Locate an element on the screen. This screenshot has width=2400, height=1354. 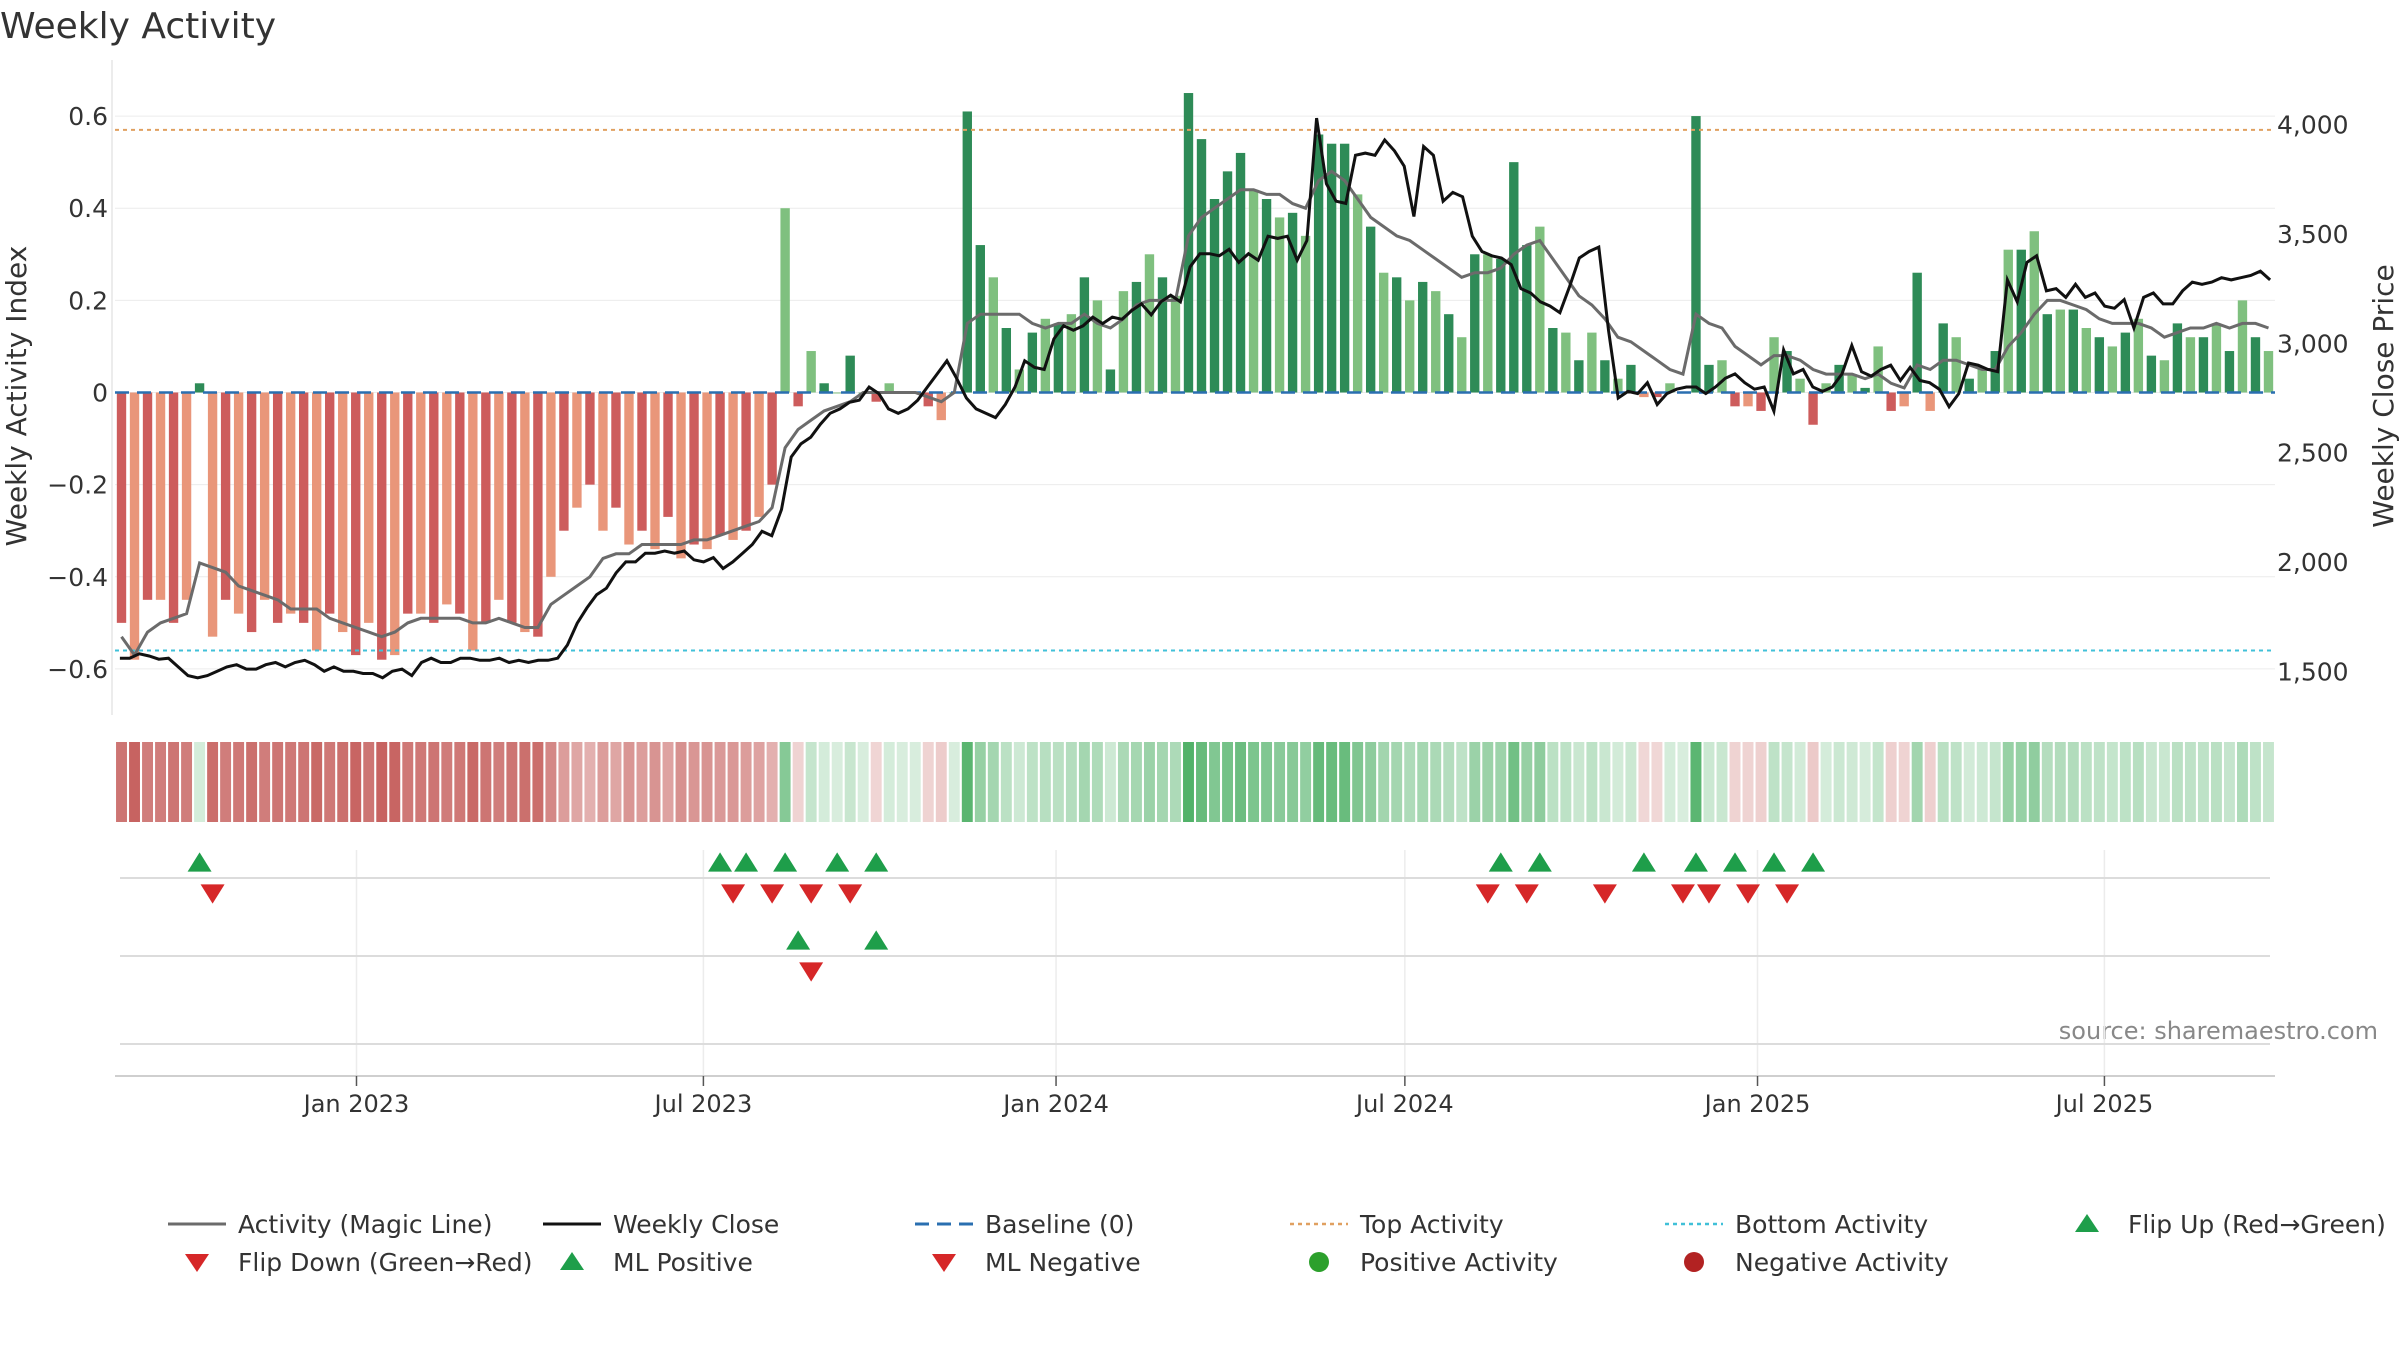
legend-item: Flip Up (Red→Green) is located at coordinates (2230, 1224).